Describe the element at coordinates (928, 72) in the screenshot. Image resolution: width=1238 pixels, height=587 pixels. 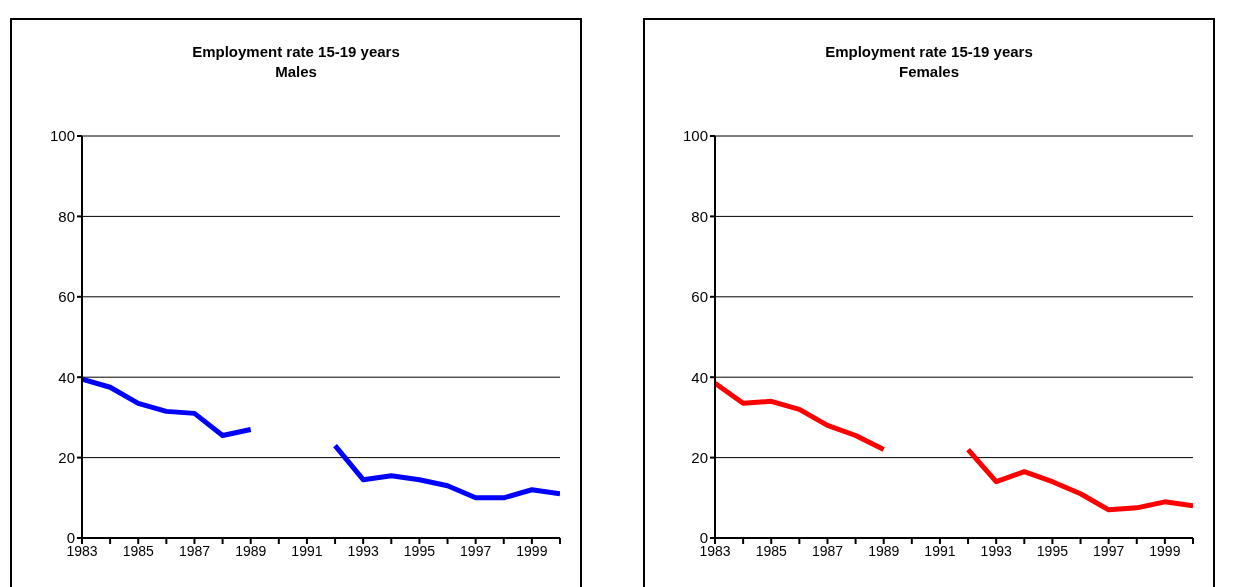
I see `chart-subtitle: Females` at that location.